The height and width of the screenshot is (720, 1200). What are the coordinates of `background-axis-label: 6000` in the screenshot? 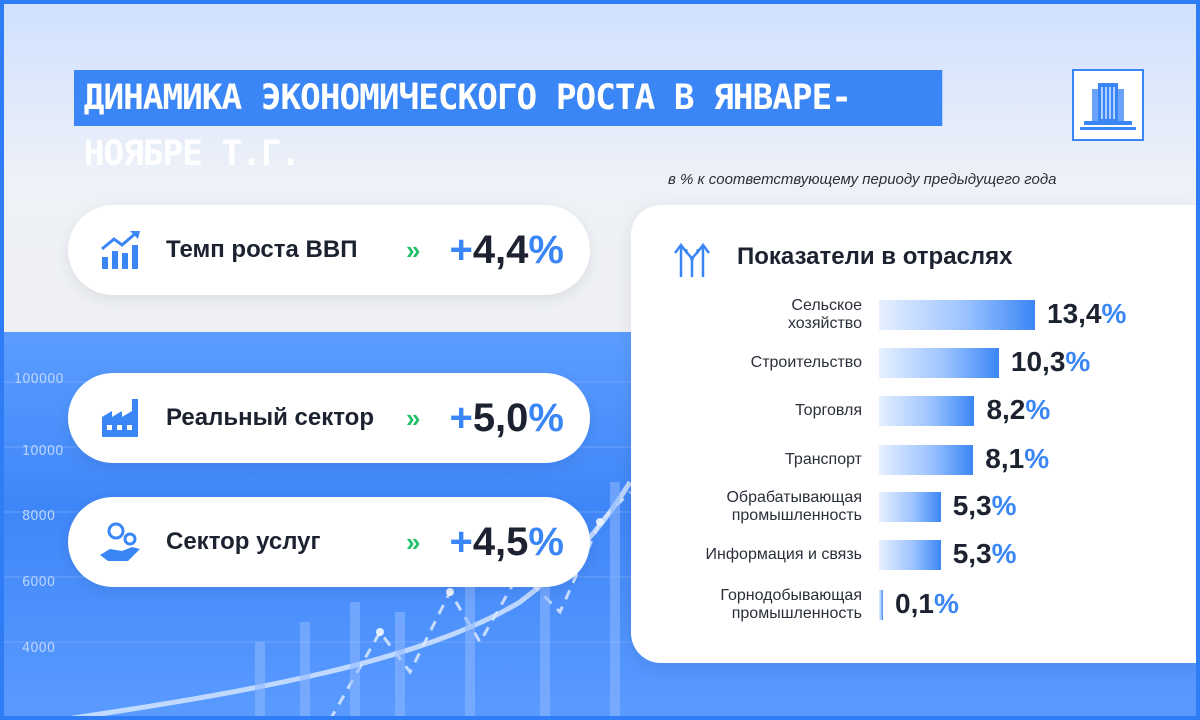 It's located at (39, 582).